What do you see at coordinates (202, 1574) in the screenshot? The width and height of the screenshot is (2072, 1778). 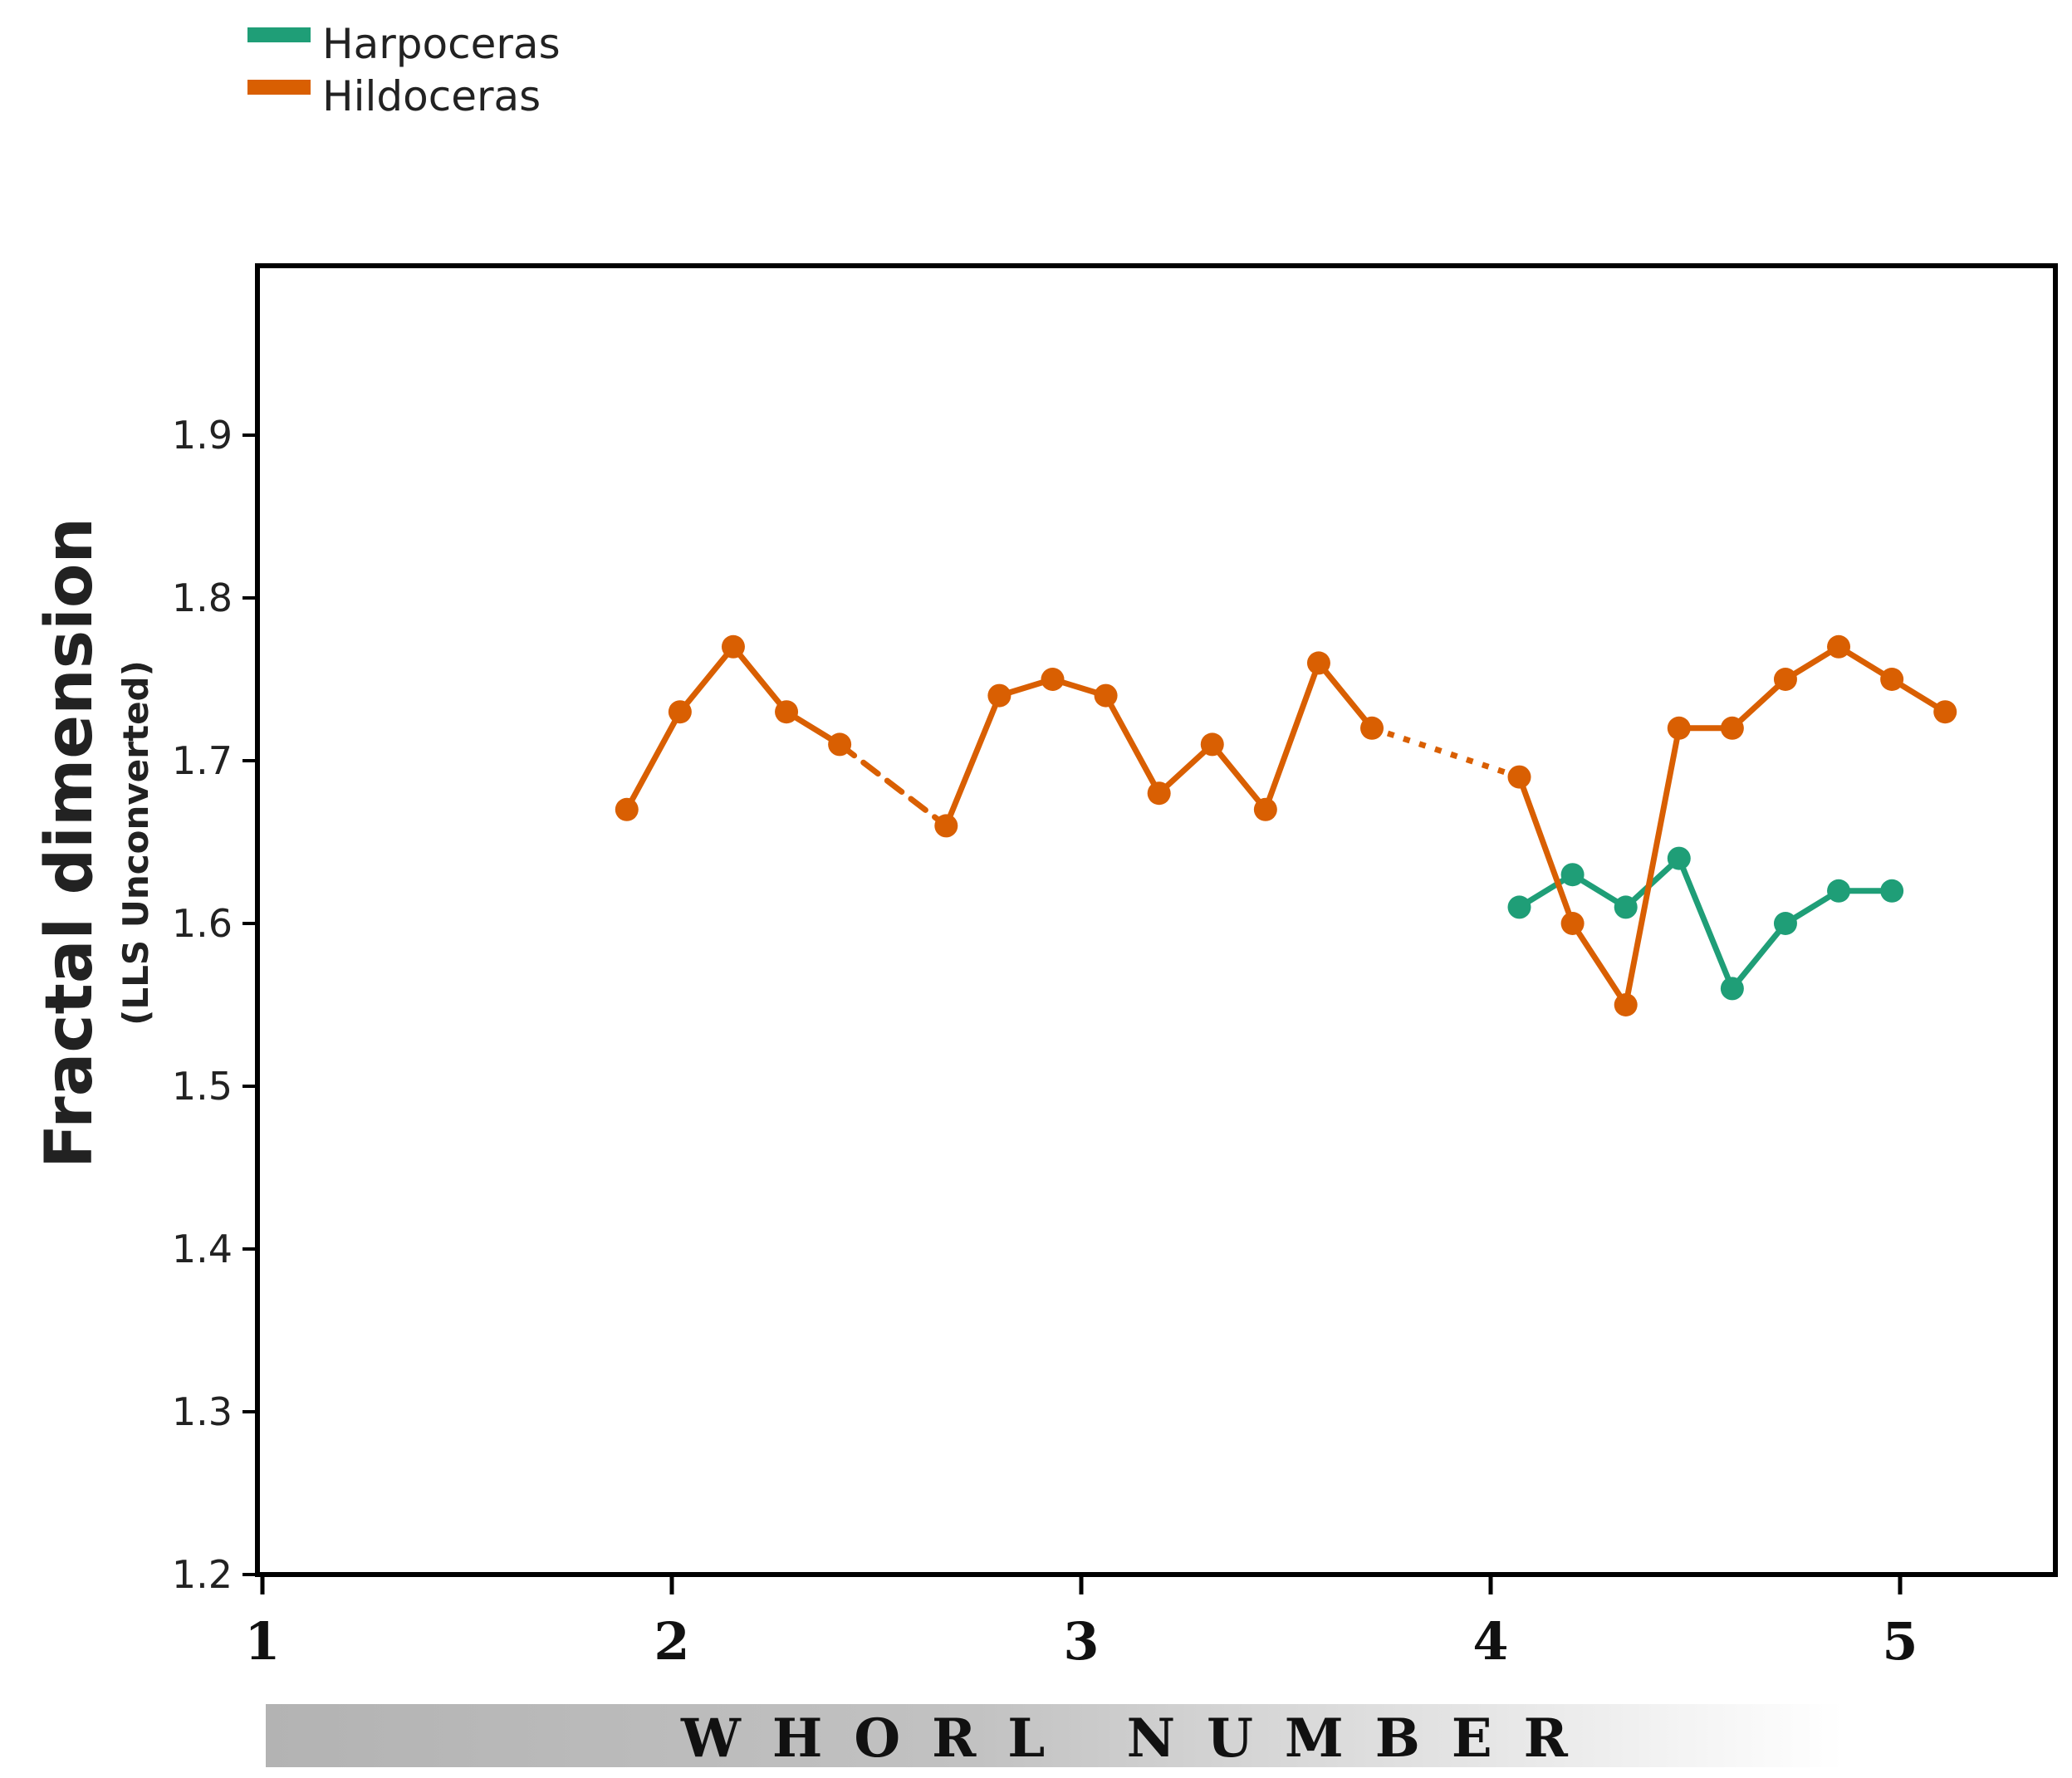 I see `y-tick-label: 1.2` at bounding box center [202, 1574].